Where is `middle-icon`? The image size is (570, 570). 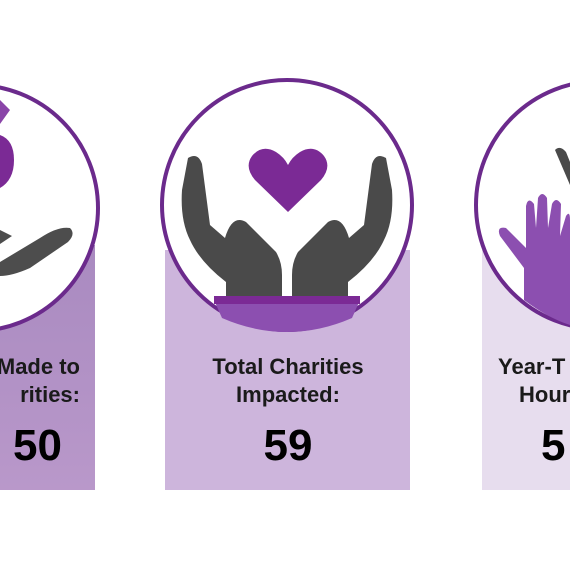 middle-icon is located at coordinates (287, 240).